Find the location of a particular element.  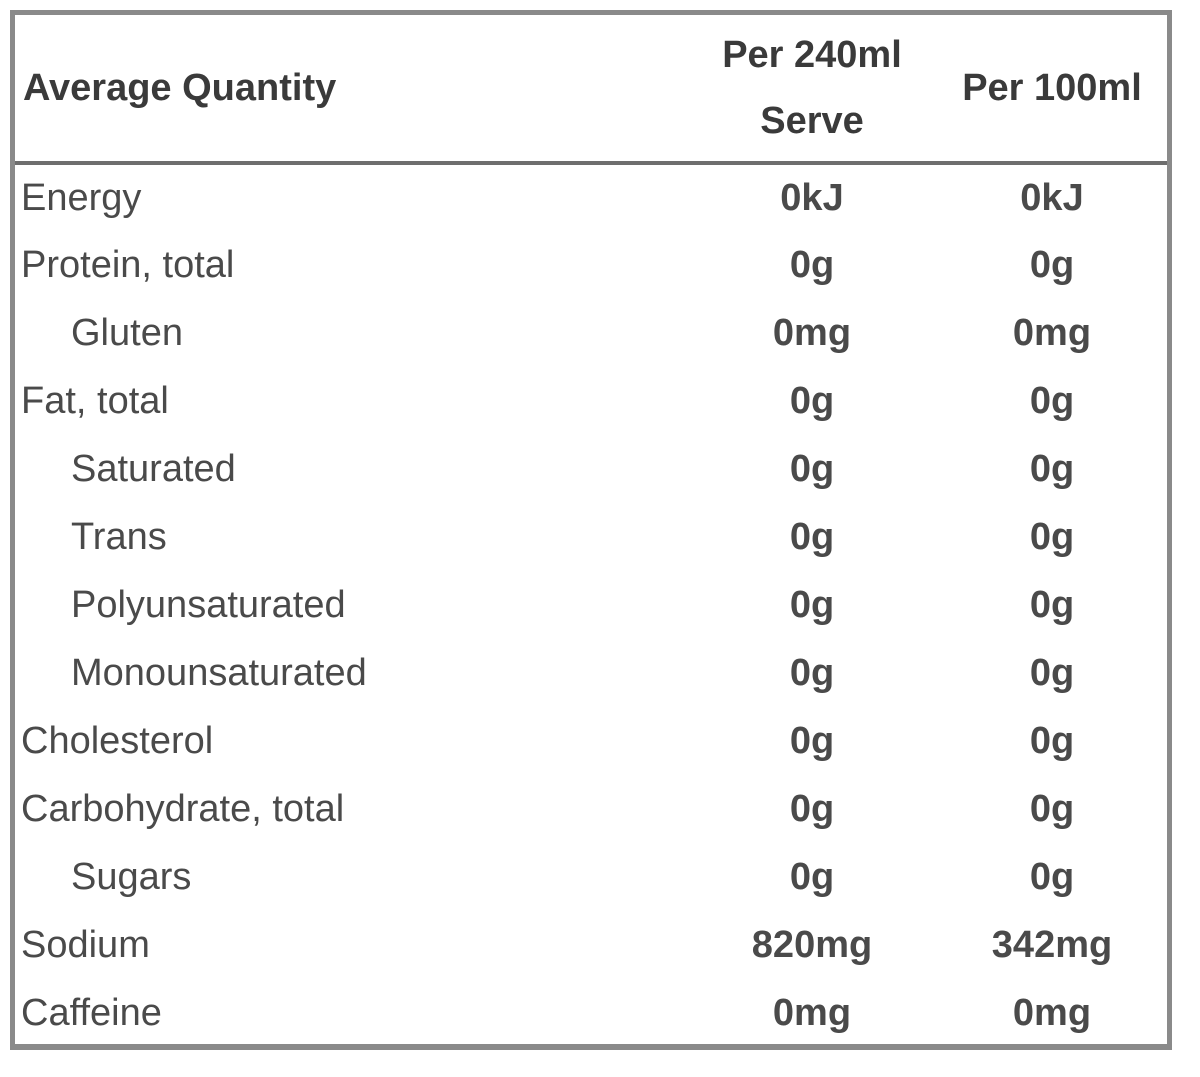

table-row: Caffeine 0mg 0mg is located at coordinates (591, 1013).